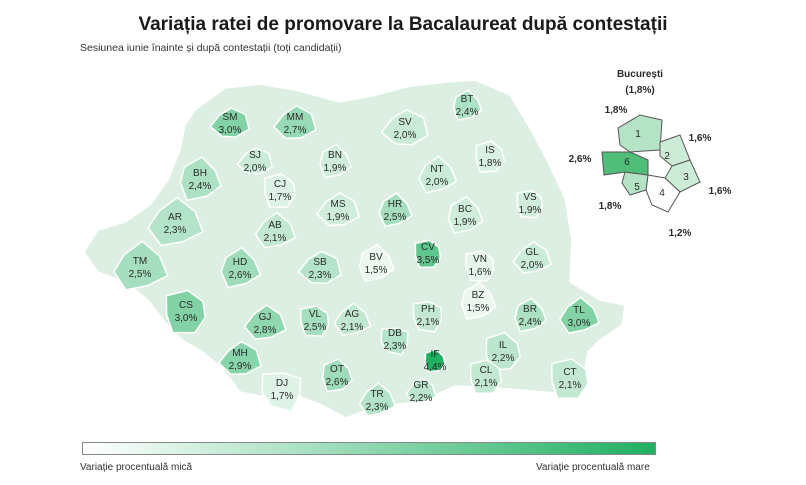 The width and height of the screenshot is (806, 485). I want to click on sector-number-label: 3, so click(686, 177).